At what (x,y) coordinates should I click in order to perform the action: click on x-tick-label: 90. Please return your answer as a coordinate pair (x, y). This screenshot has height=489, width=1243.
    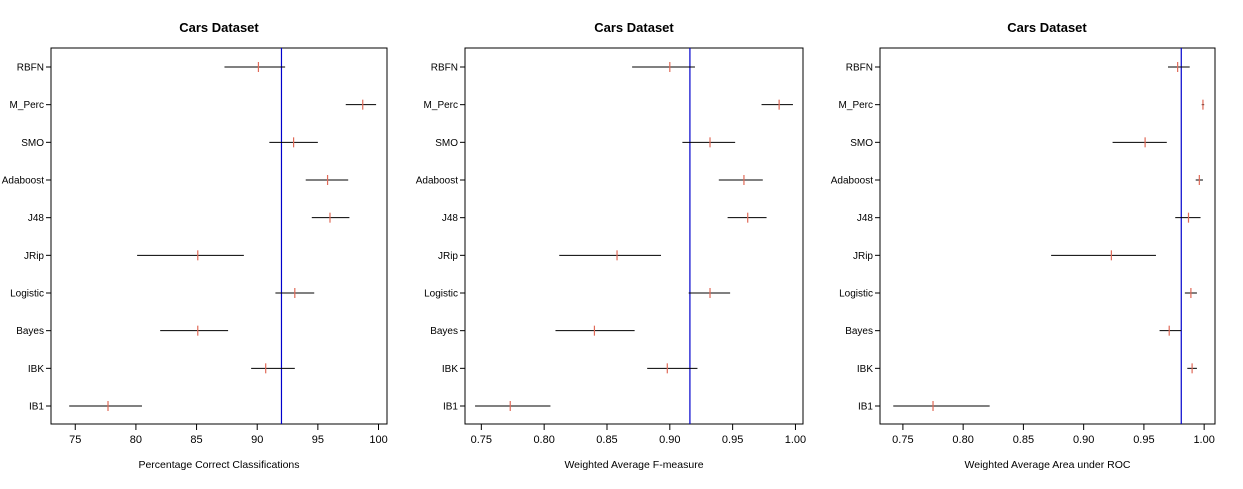
    Looking at the image, I should click on (257, 440).